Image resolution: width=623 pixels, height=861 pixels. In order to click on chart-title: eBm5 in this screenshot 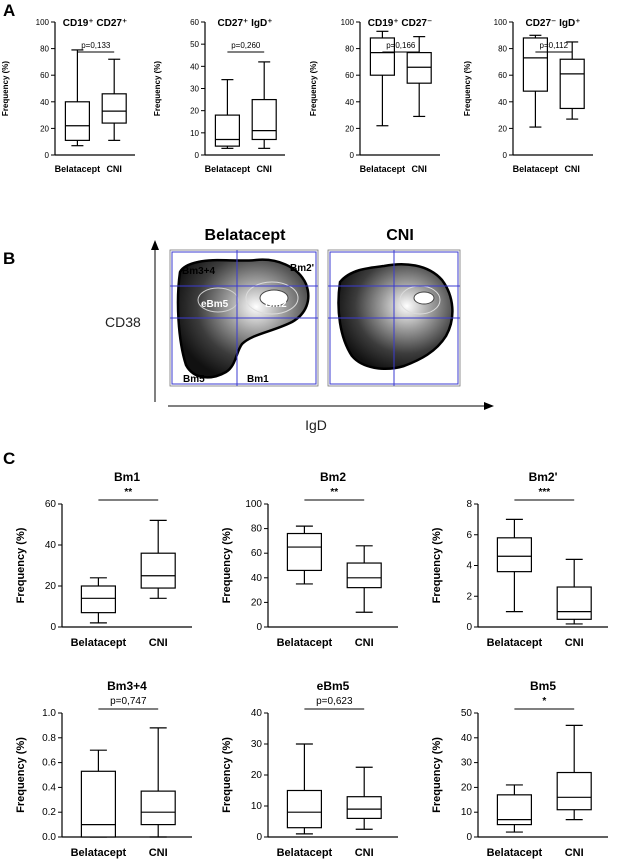, I will do `click(333, 686)`.